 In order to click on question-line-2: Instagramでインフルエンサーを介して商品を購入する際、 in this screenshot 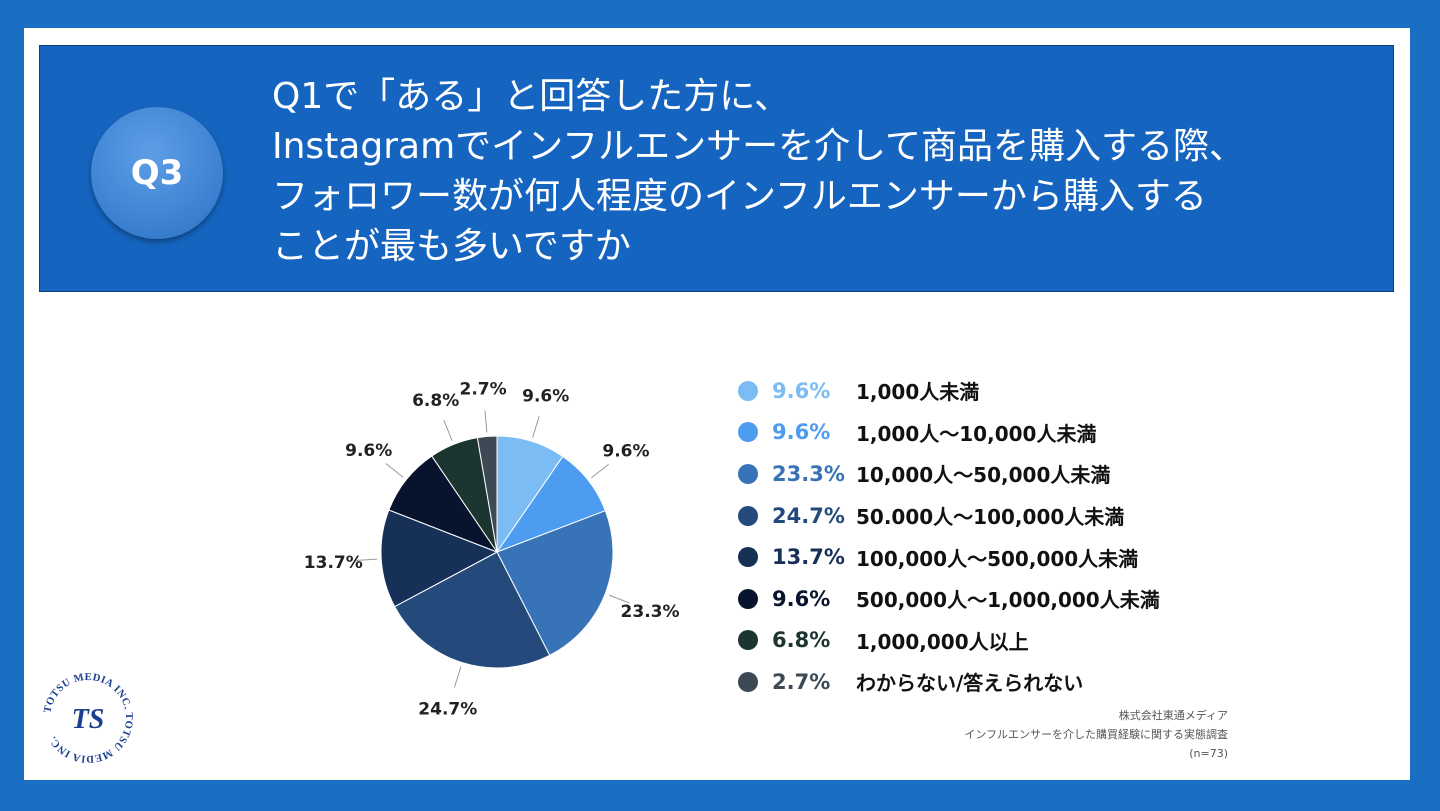, I will do `click(758, 146)`.